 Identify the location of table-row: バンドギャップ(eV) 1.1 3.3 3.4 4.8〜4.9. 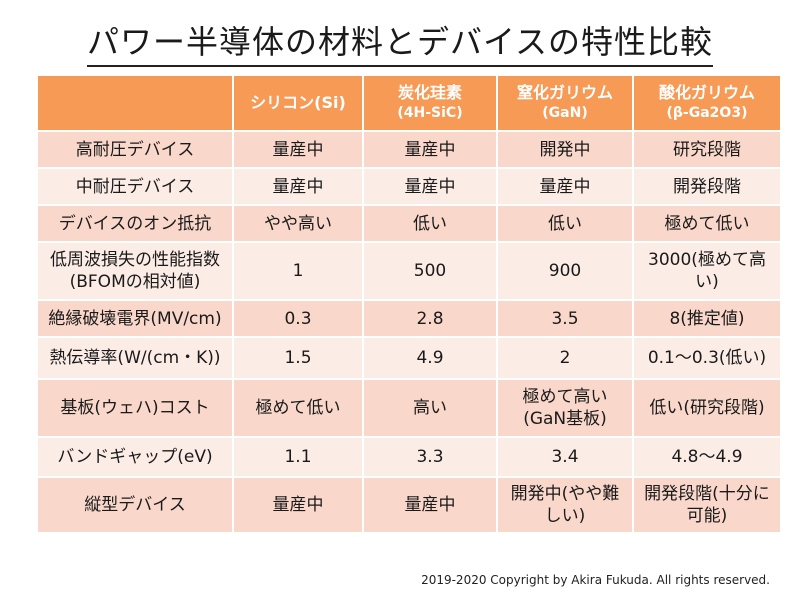
(409, 458).